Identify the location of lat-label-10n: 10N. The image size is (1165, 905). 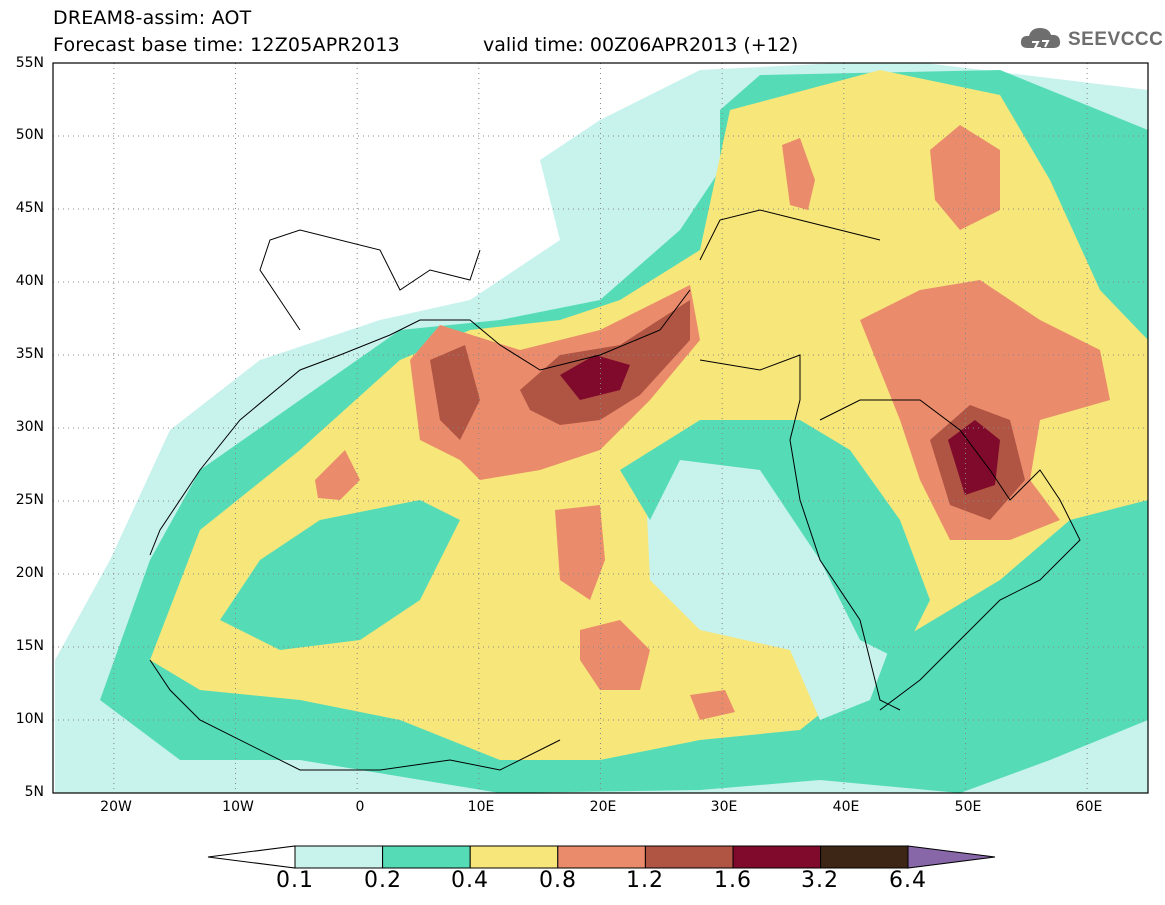
(29, 719).